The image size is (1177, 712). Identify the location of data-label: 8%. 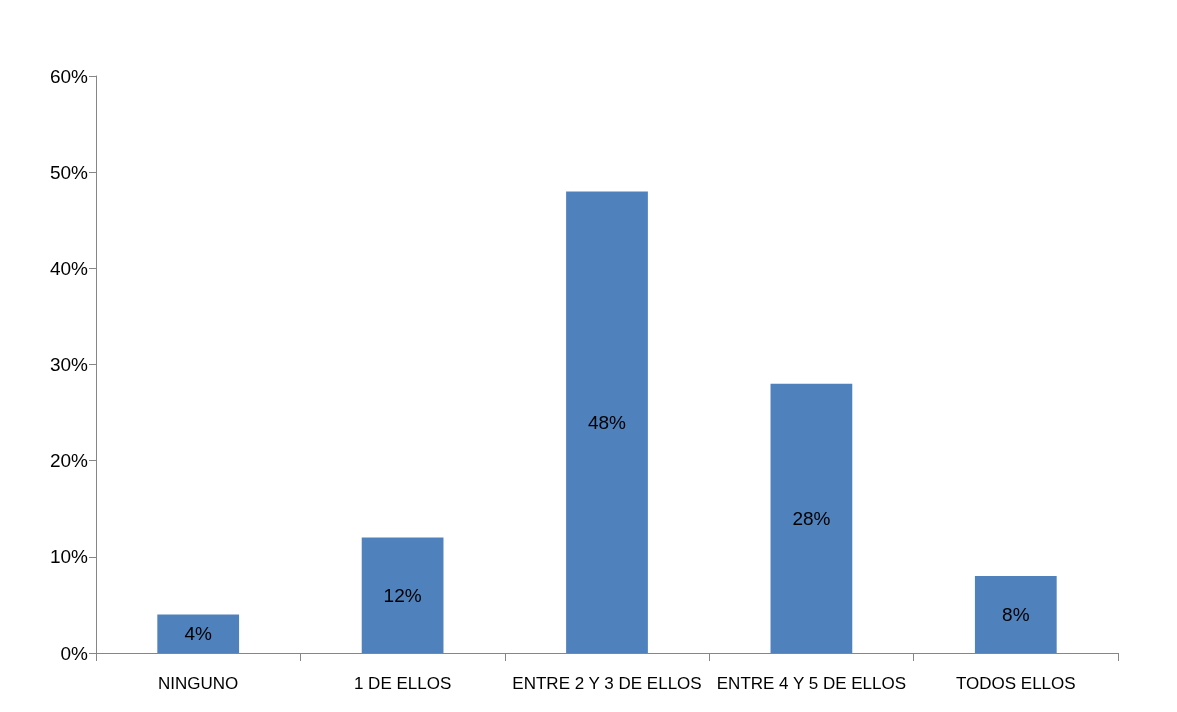
(1016, 615).